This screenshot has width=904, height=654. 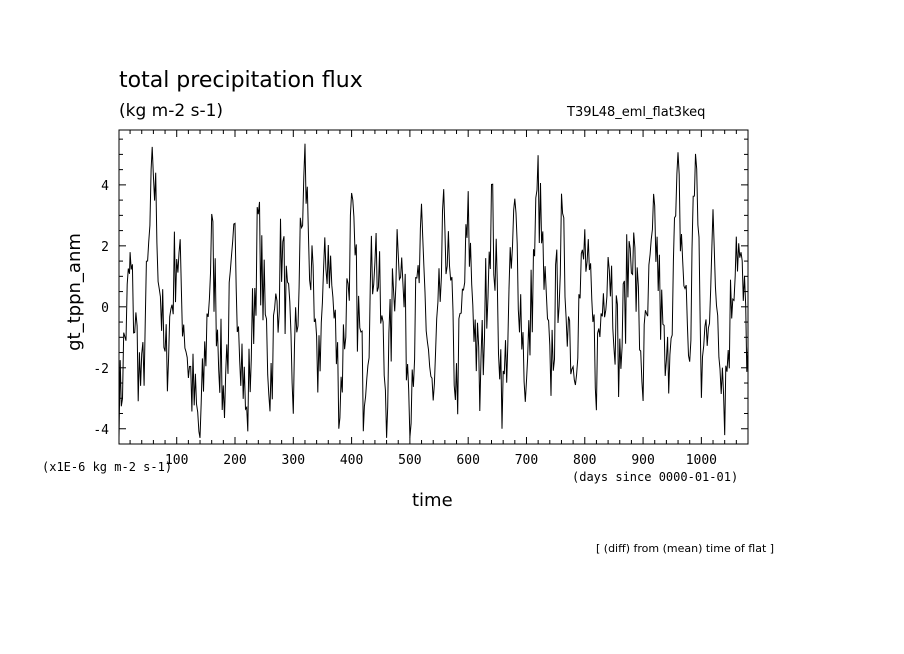 I want to click on x-tick-label: 100, so click(x=176, y=460).